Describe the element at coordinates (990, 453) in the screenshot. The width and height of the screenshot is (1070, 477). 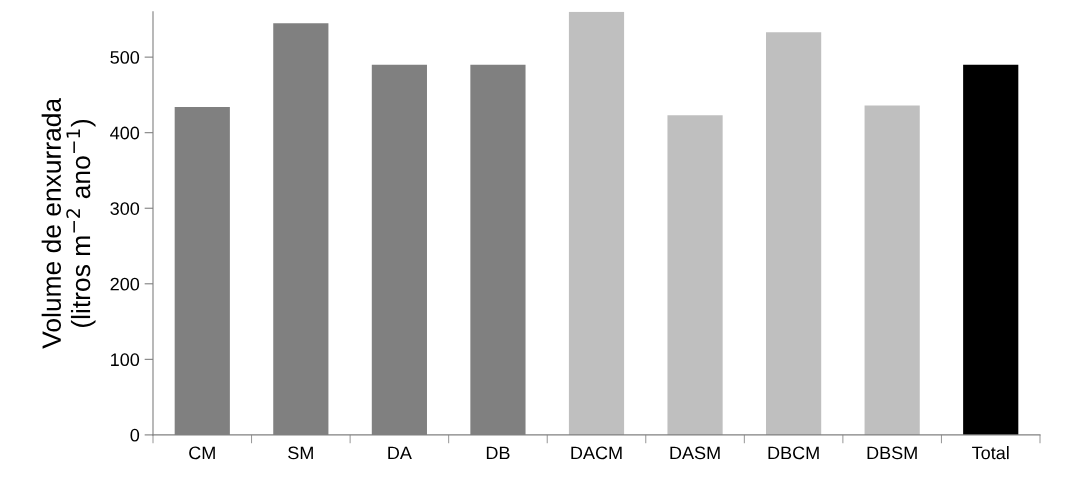
I see `x-tick-label: Total` at that location.